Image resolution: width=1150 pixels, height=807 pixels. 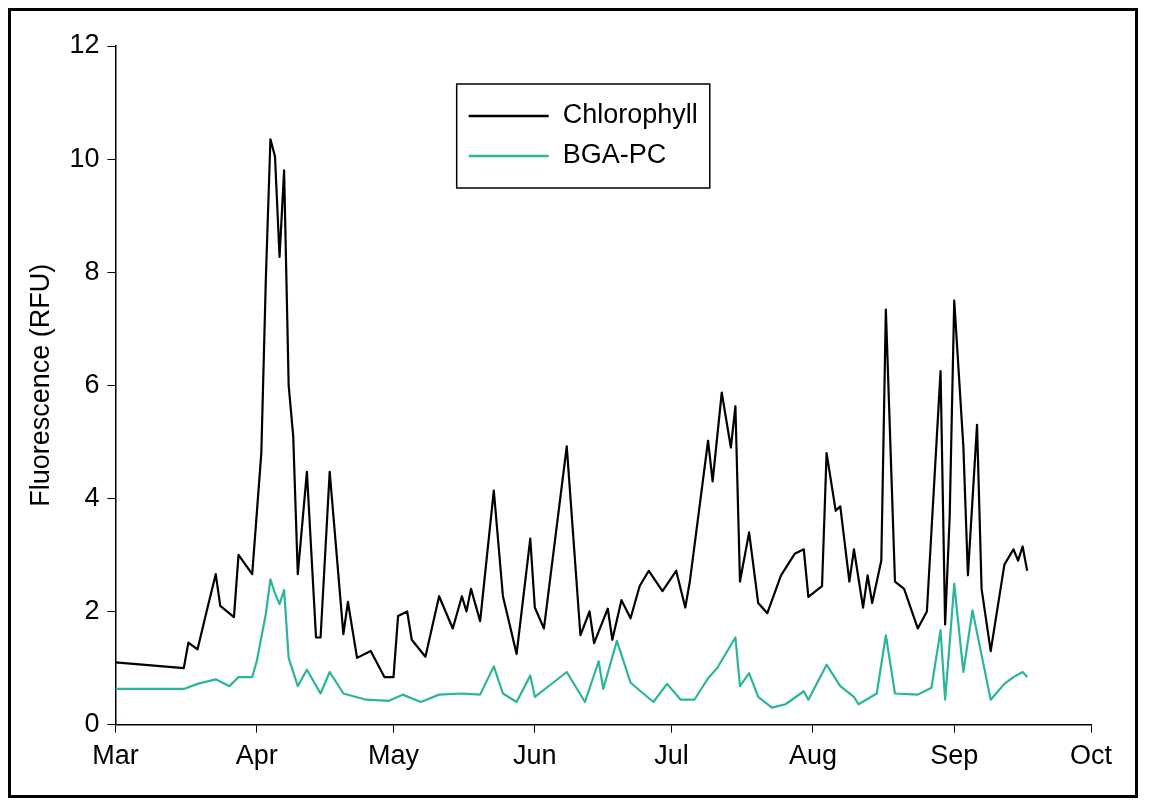 I want to click on x-tick-label: May, so click(x=394, y=755).